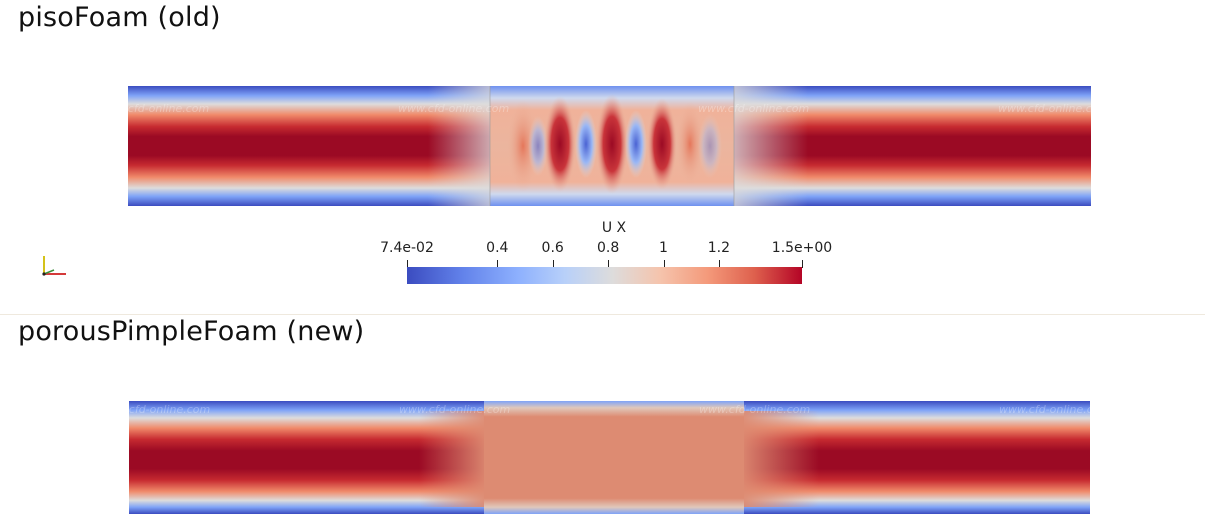 This screenshot has width=1210, height=514. What do you see at coordinates (604, 275) in the screenshot?
I see `colorbar-gradient` at bounding box center [604, 275].